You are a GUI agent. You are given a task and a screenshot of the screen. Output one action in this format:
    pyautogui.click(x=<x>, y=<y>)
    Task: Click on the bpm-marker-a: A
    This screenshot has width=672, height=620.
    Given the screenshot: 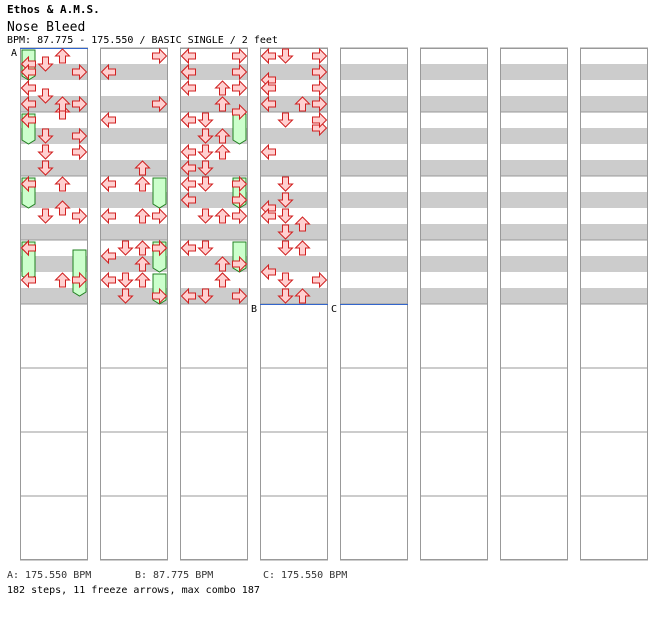 What is the action you would take?
    pyautogui.click(x=49, y=53)
    